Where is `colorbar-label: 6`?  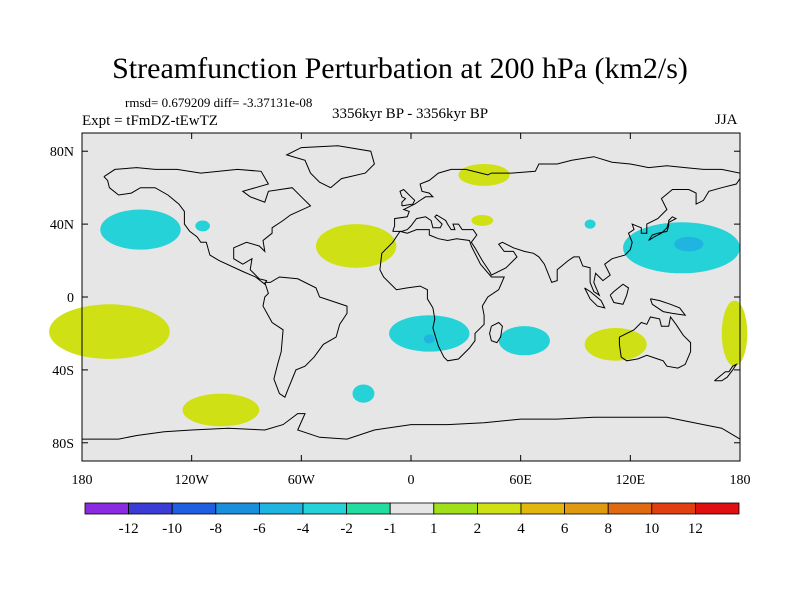 colorbar-label: 6 is located at coordinates (565, 529).